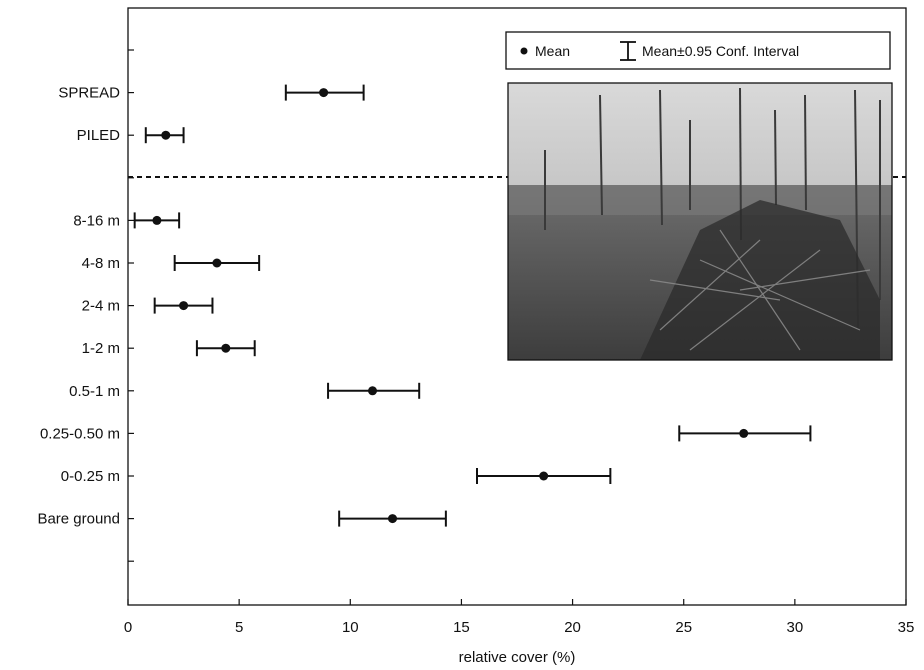 This screenshot has width=924, height=670. Describe the element at coordinates (517, 602) in the screenshot. I see `x-ticks` at that location.